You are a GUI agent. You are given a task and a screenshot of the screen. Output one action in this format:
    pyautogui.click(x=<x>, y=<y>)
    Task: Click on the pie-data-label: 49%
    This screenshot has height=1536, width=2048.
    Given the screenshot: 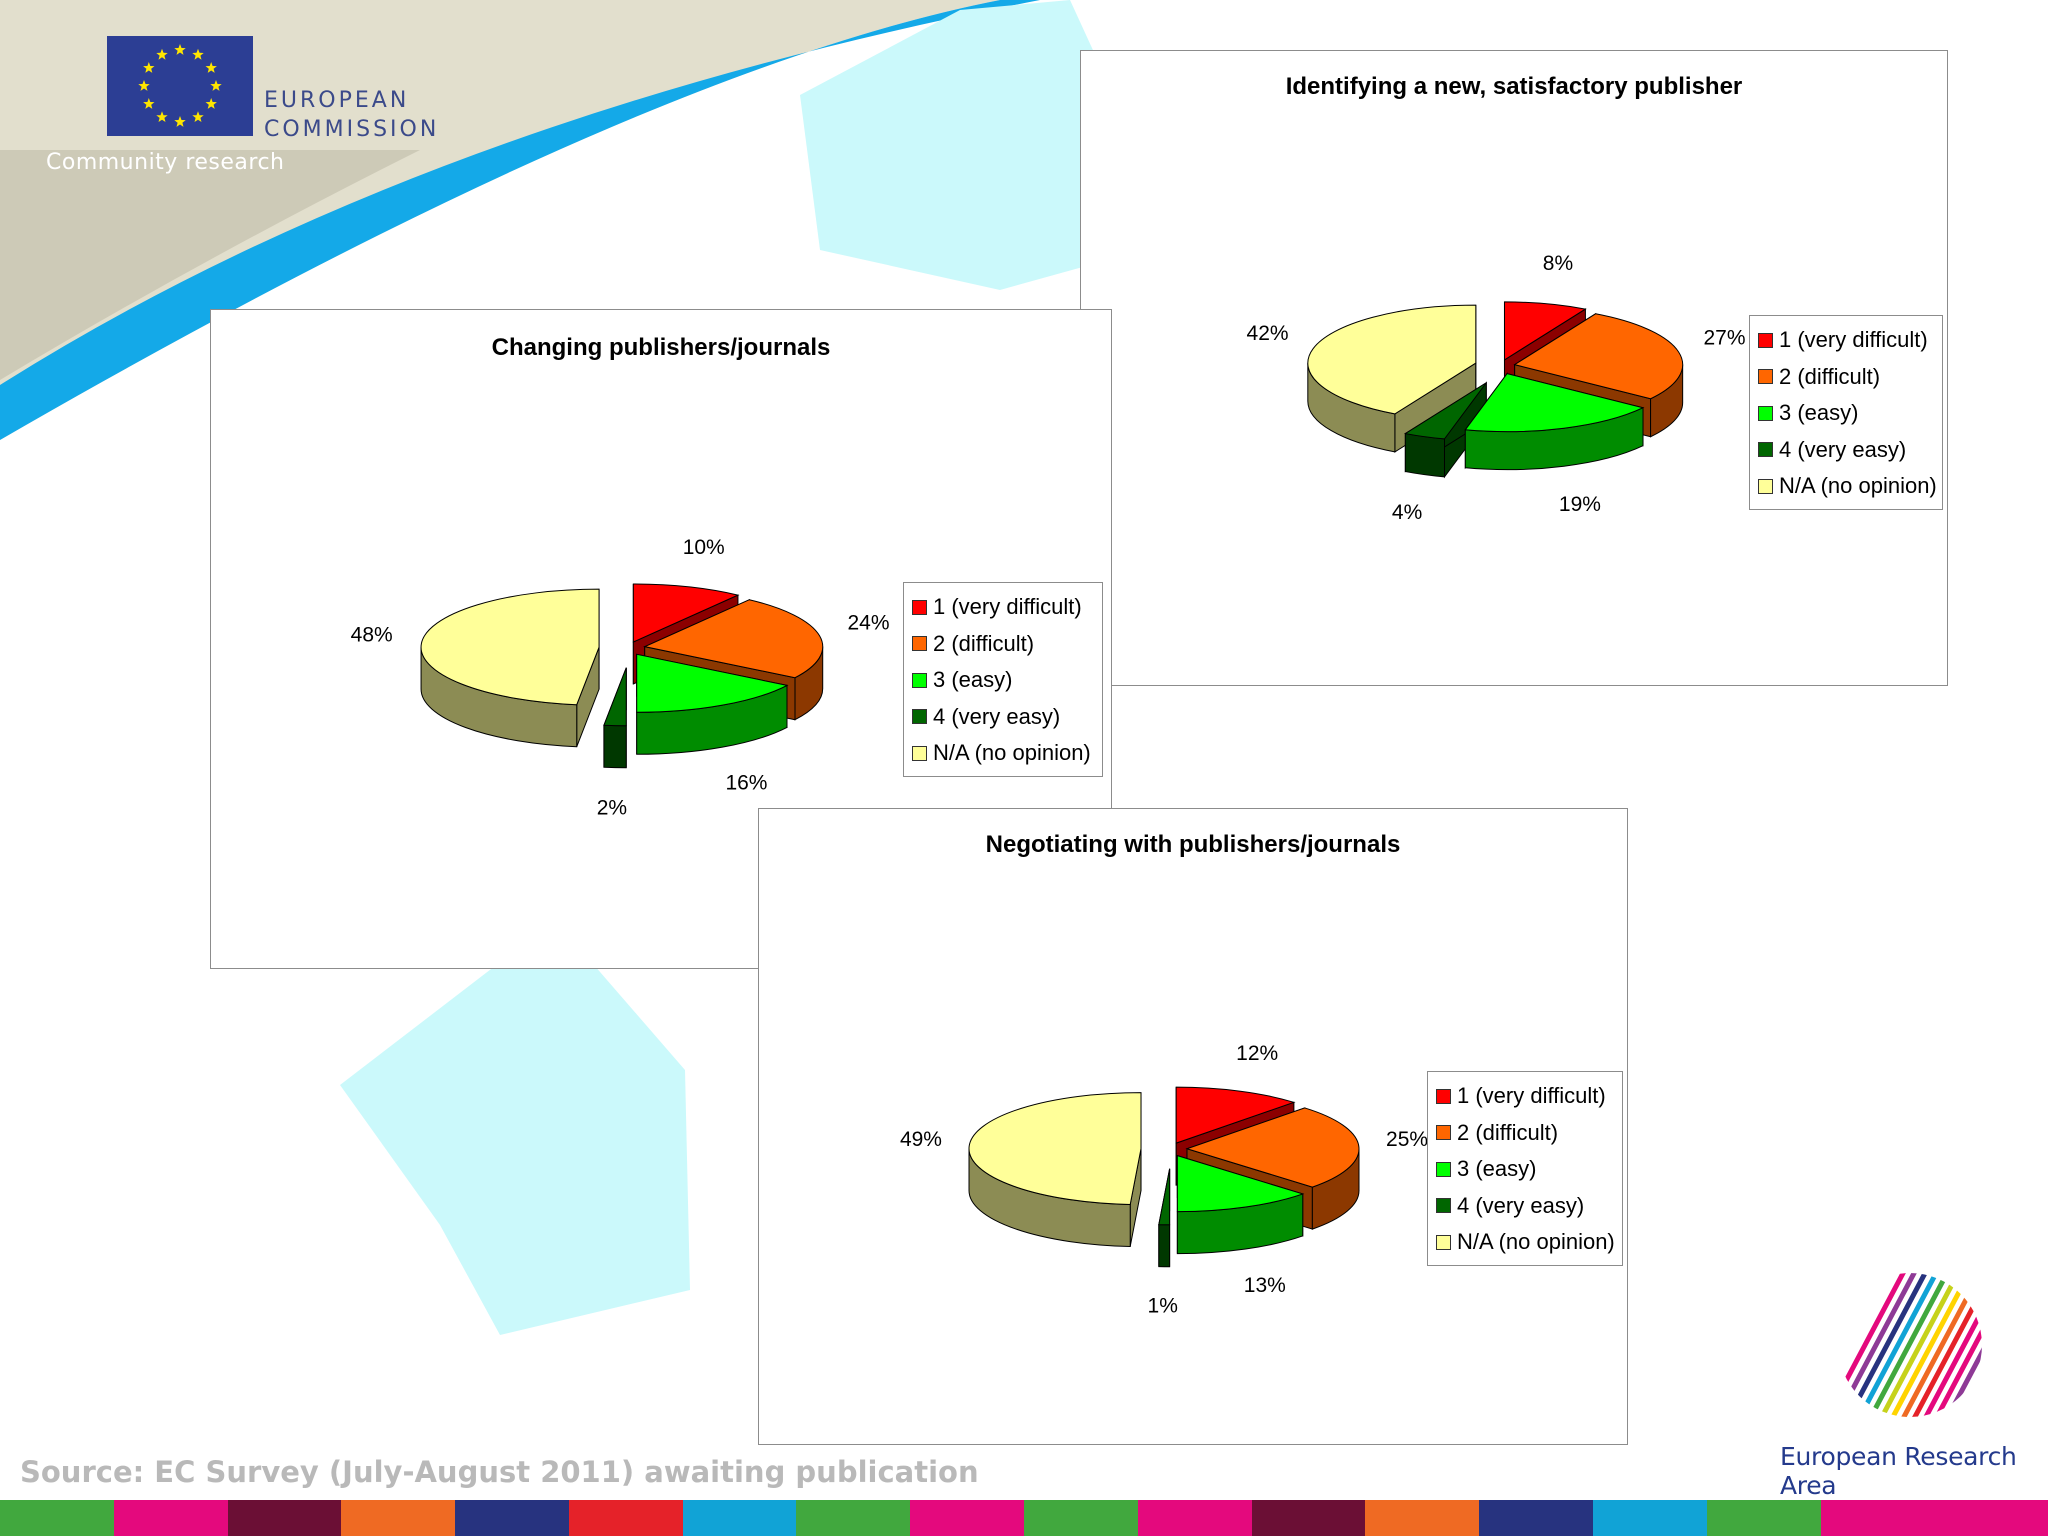 What is the action you would take?
    pyautogui.click(x=921, y=1139)
    